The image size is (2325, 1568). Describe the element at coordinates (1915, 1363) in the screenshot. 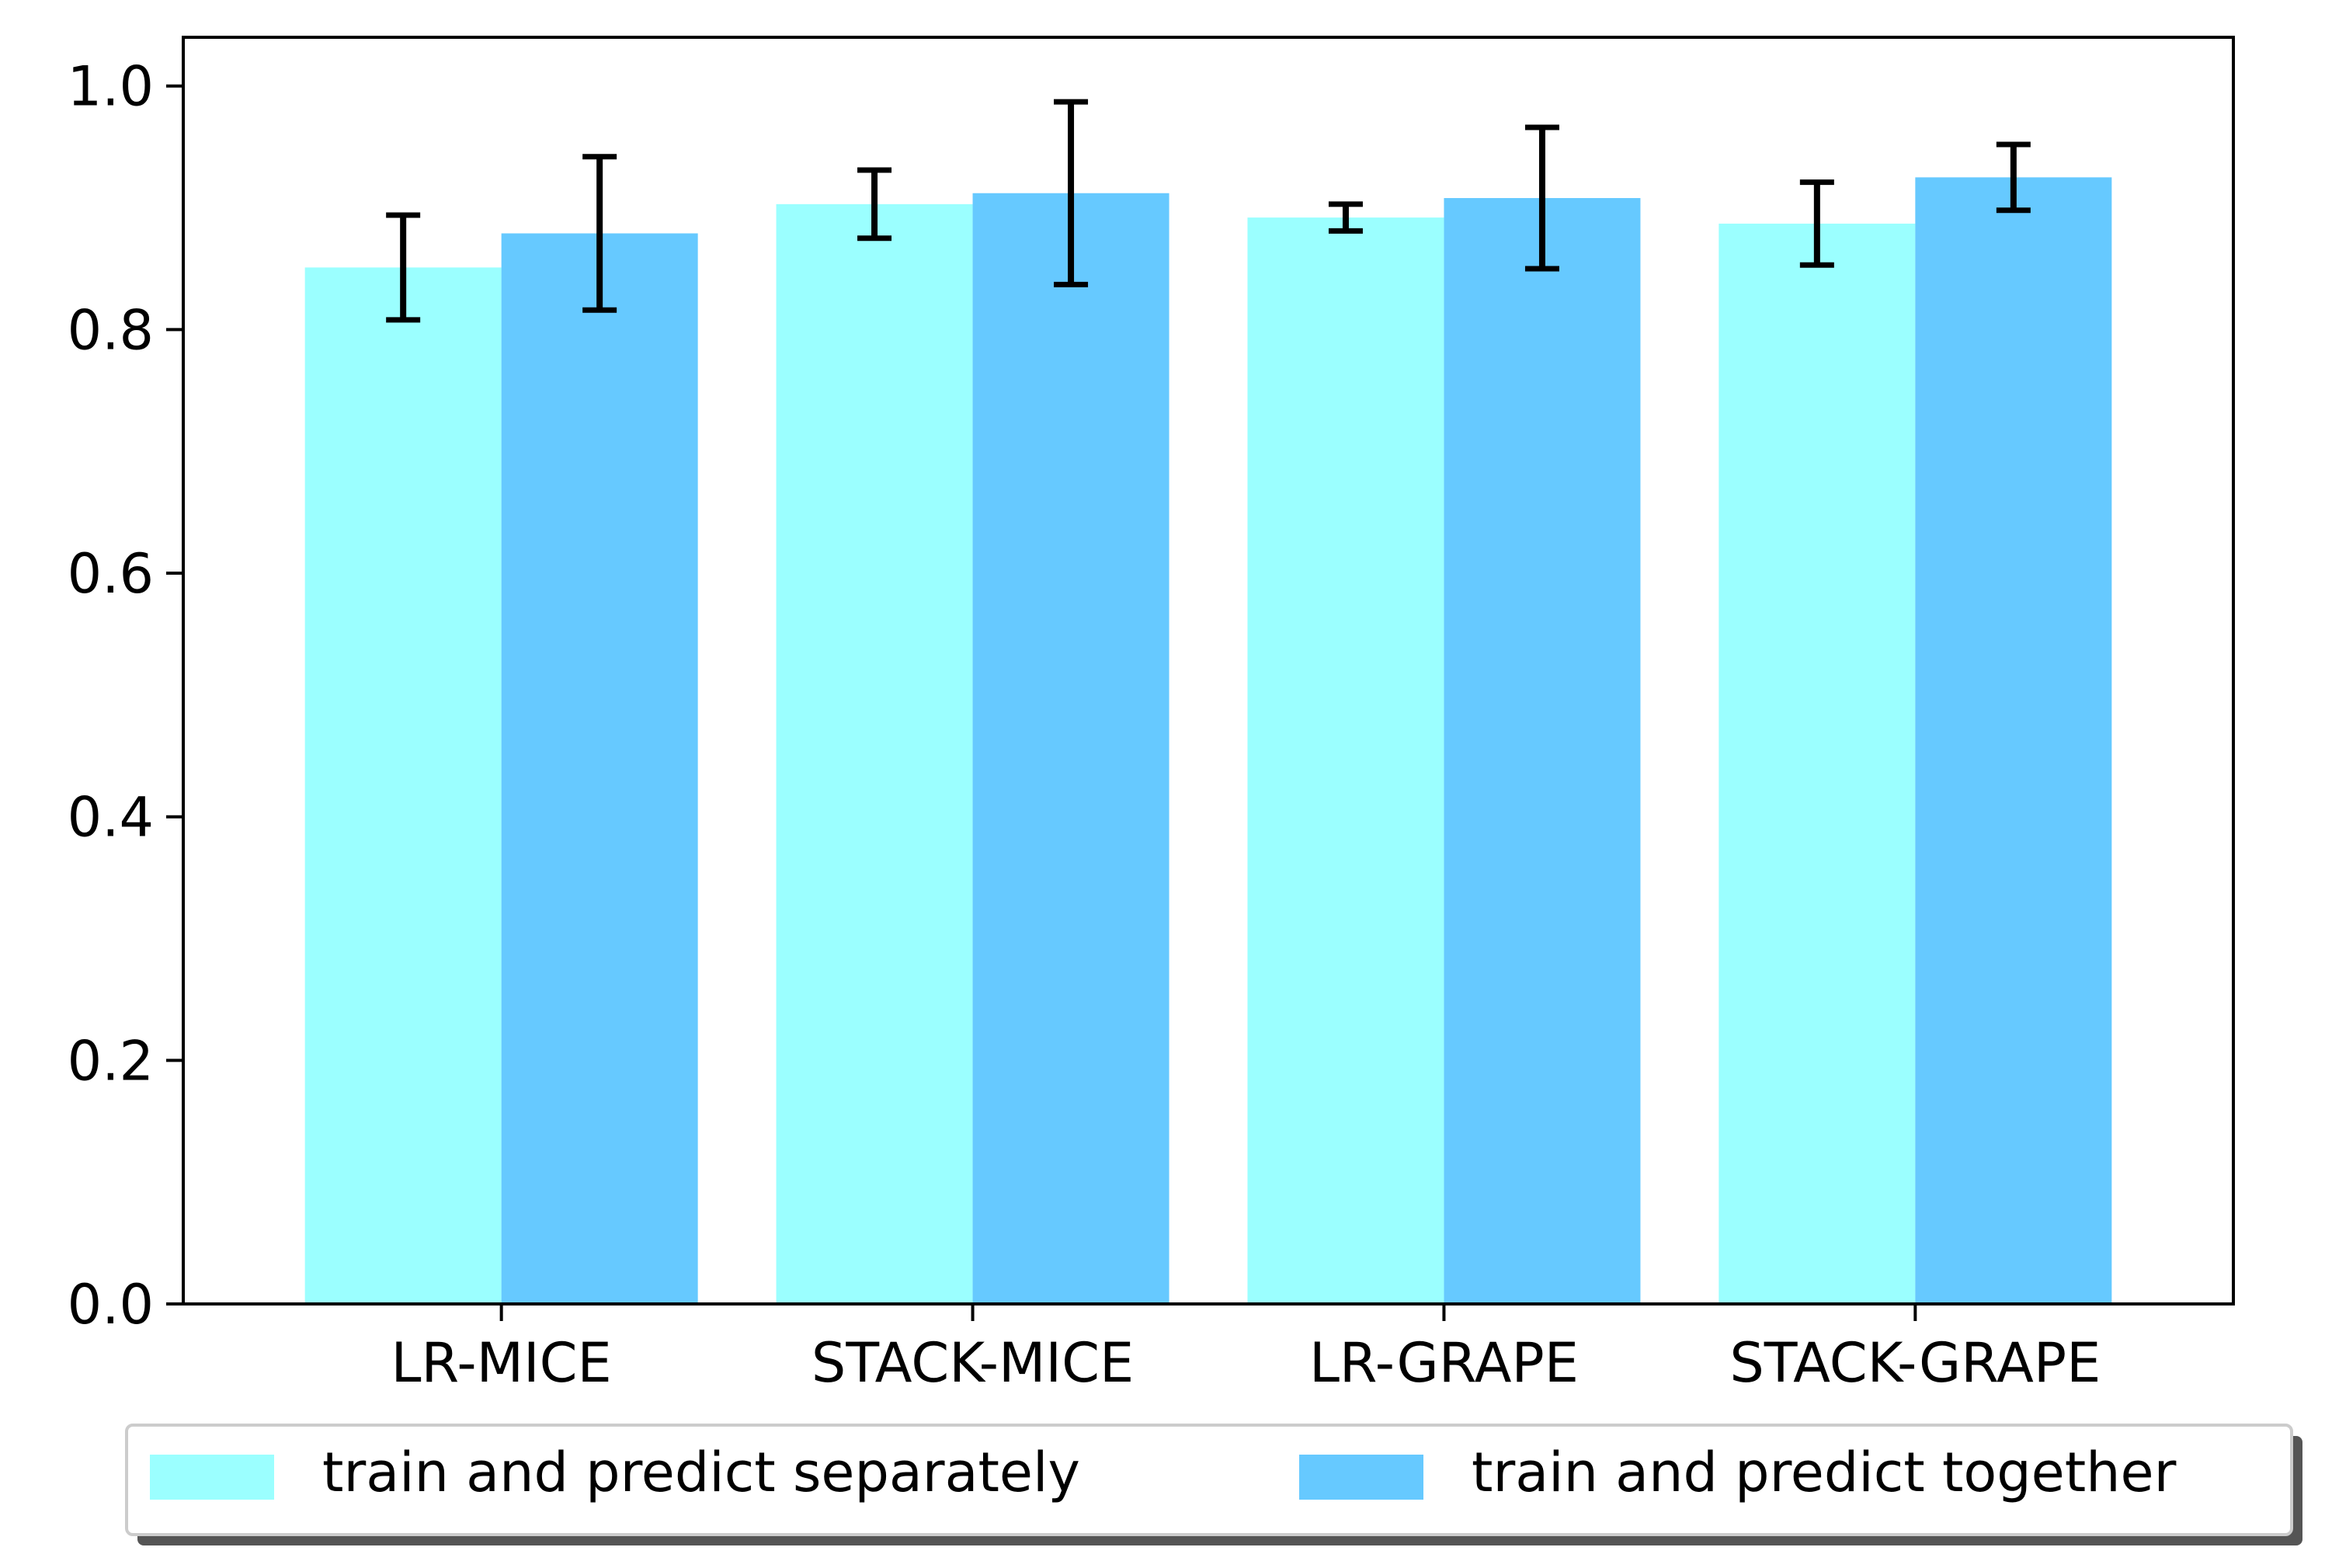

I see `x-tick-label-stack-grape: STACK-GRAPE` at that location.